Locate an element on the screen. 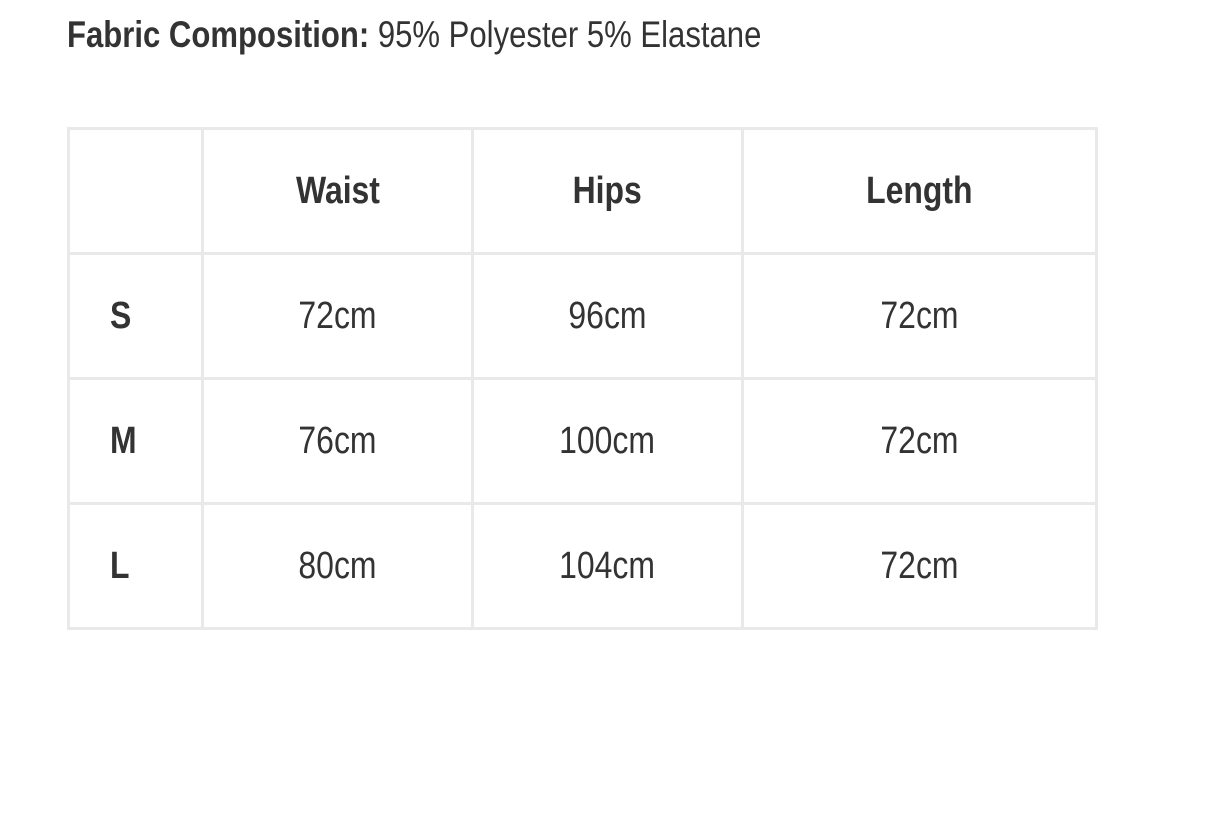 The height and width of the screenshot is (832, 1213). table-header-row: Waist Hips Length is located at coordinates (582, 191).